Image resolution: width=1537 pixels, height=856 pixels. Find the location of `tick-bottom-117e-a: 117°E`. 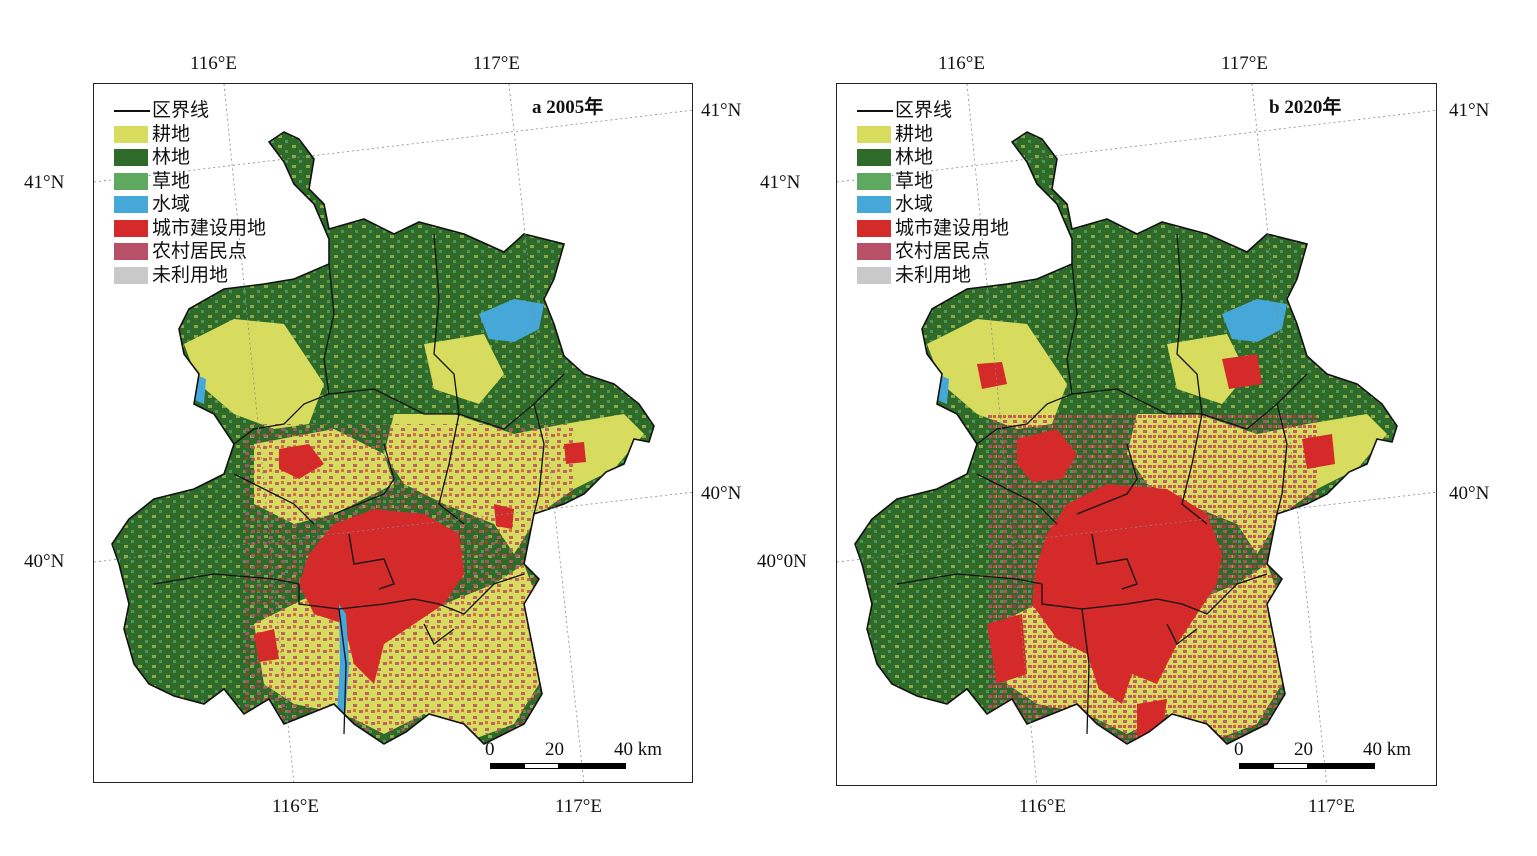

tick-bottom-117e-a: 117°E is located at coordinates (578, 806).